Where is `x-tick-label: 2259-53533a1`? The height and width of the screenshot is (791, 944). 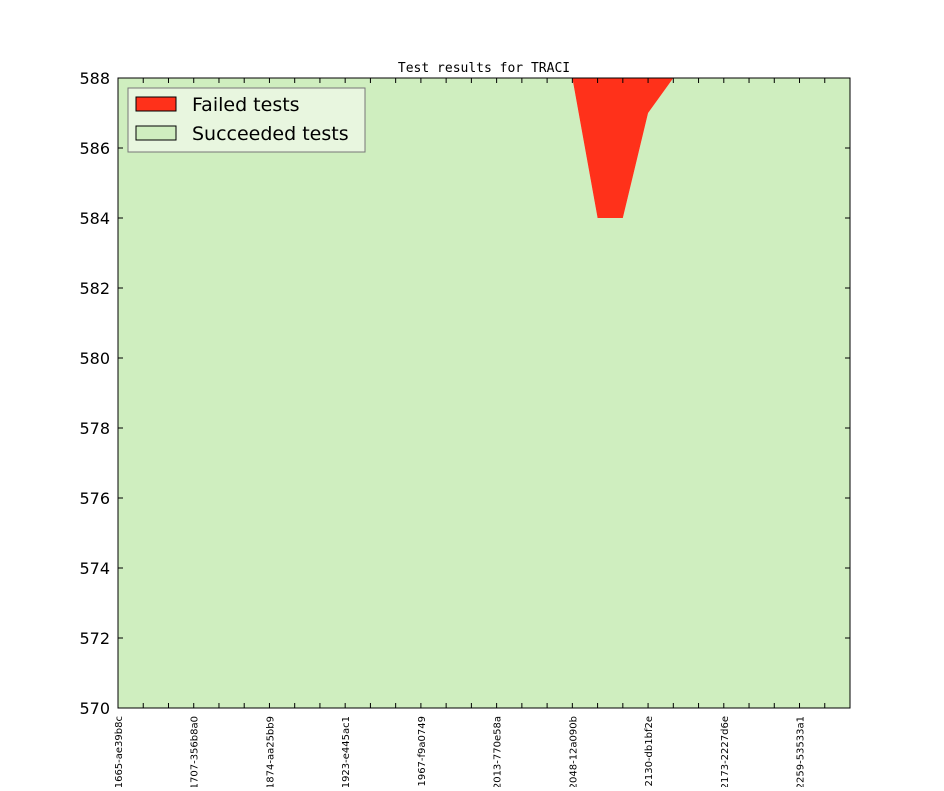
x-tick-label: 2259-53533a1 is located at coordinates (801, 751).